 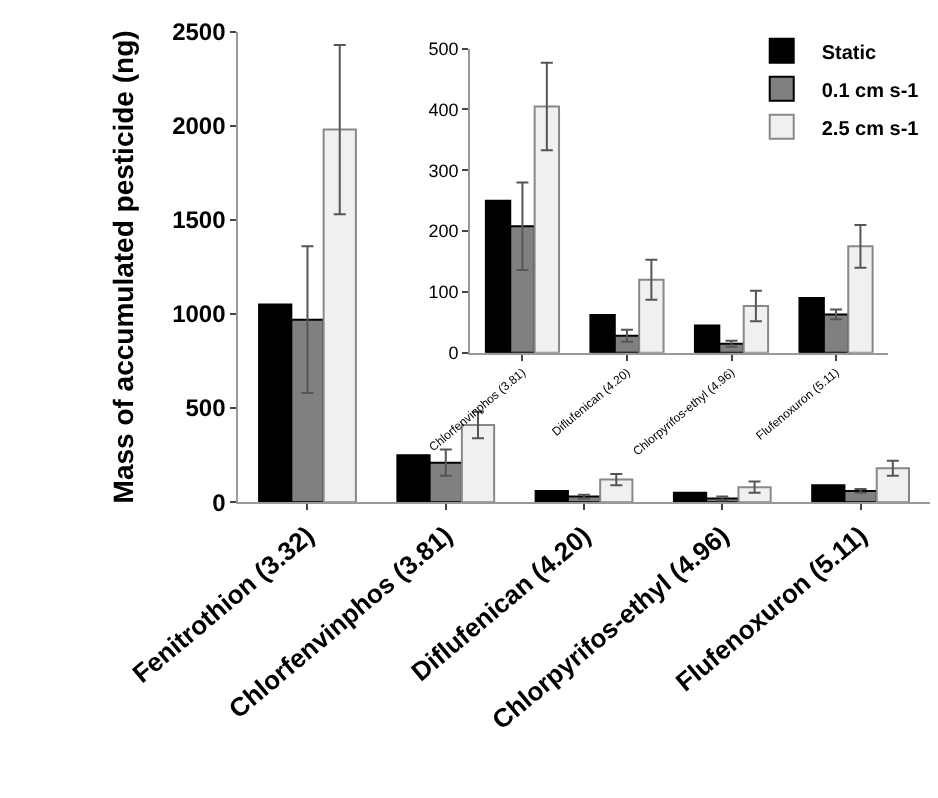 What do you see at coordinates (443, 292) in the screenshot?
I see `y-tick-label: 100` at bounding box center [443, 292].